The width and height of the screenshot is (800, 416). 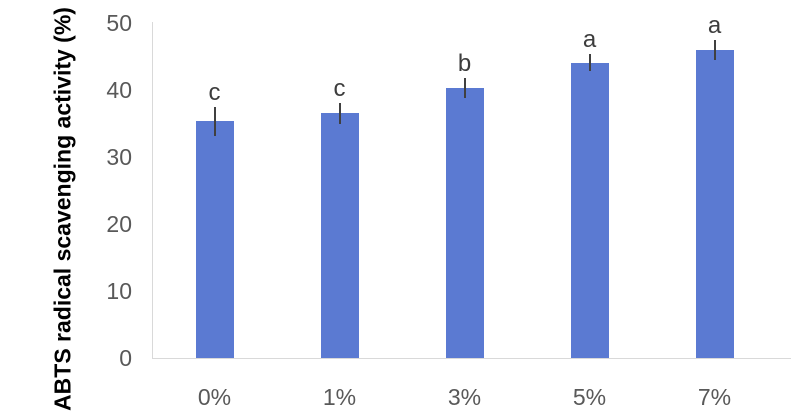 What do you see at coordinates (464, 63) in the screenshot?
I see `significance-letter-3%: b` at bounding box center [464, 63].